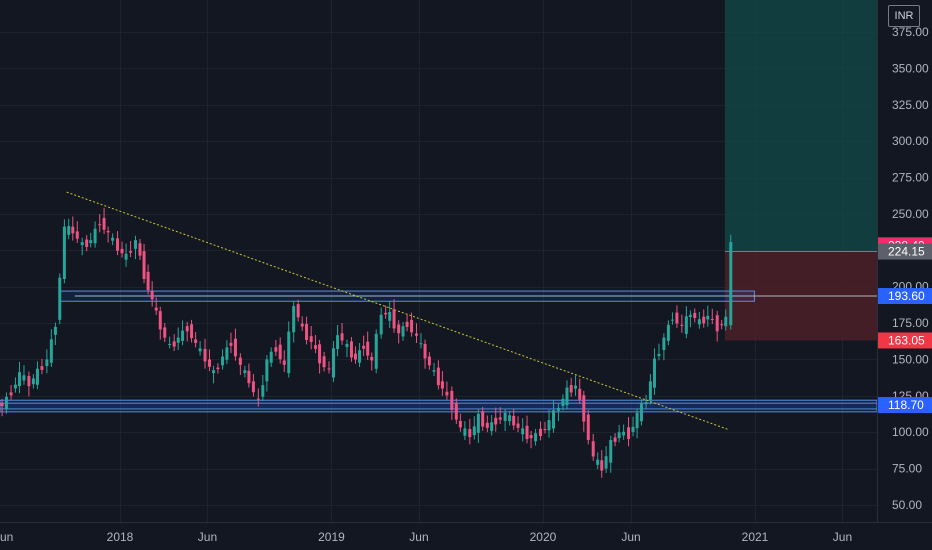  Describe the element at coordinates (910, 323) in the screenshot. I see `y-tick-label: 175.00` at that location.